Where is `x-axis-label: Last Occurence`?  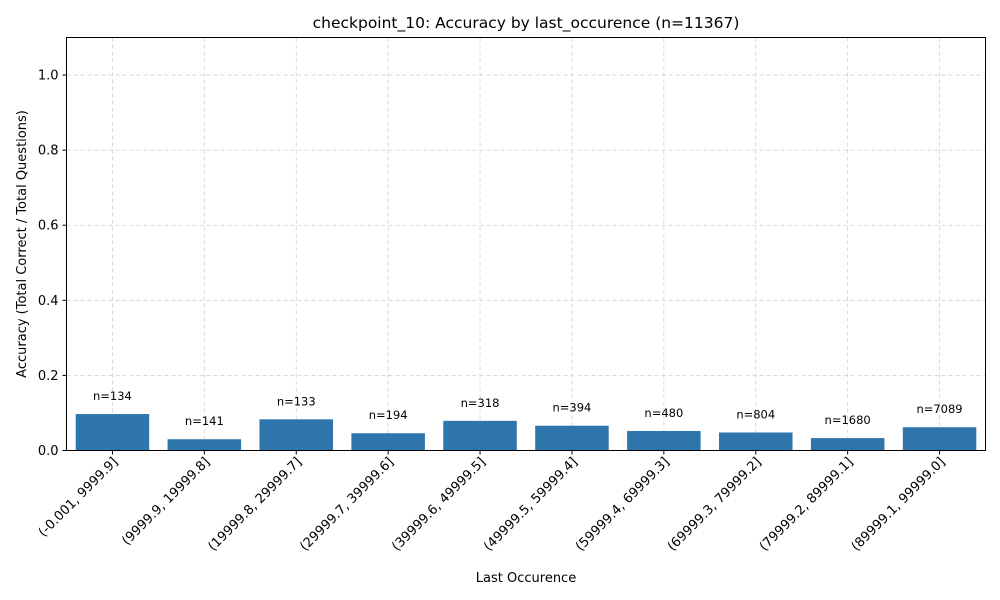 x-axis-label: Last Occurence is located at coordinates (526, 578).